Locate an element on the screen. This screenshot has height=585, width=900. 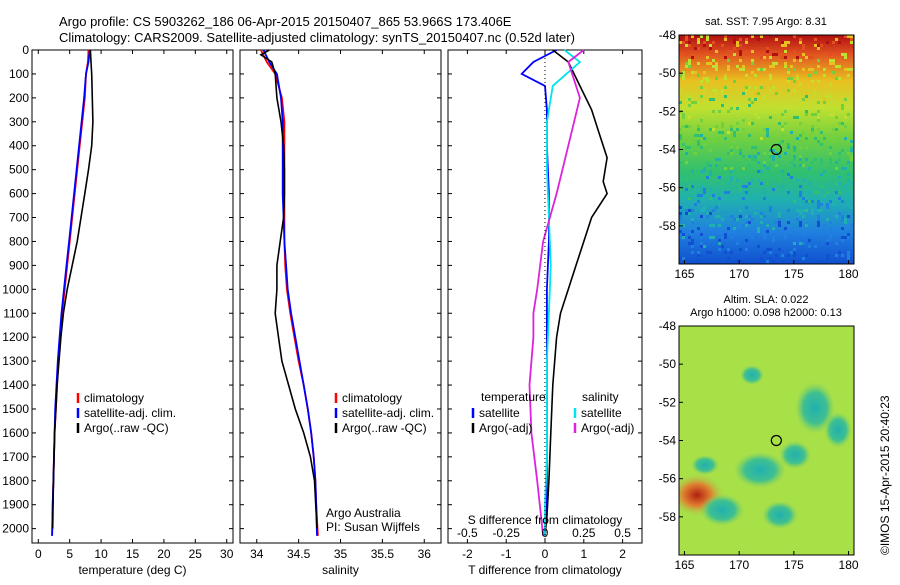
y-tick-label: 700 is located at coordinates (19, 218).